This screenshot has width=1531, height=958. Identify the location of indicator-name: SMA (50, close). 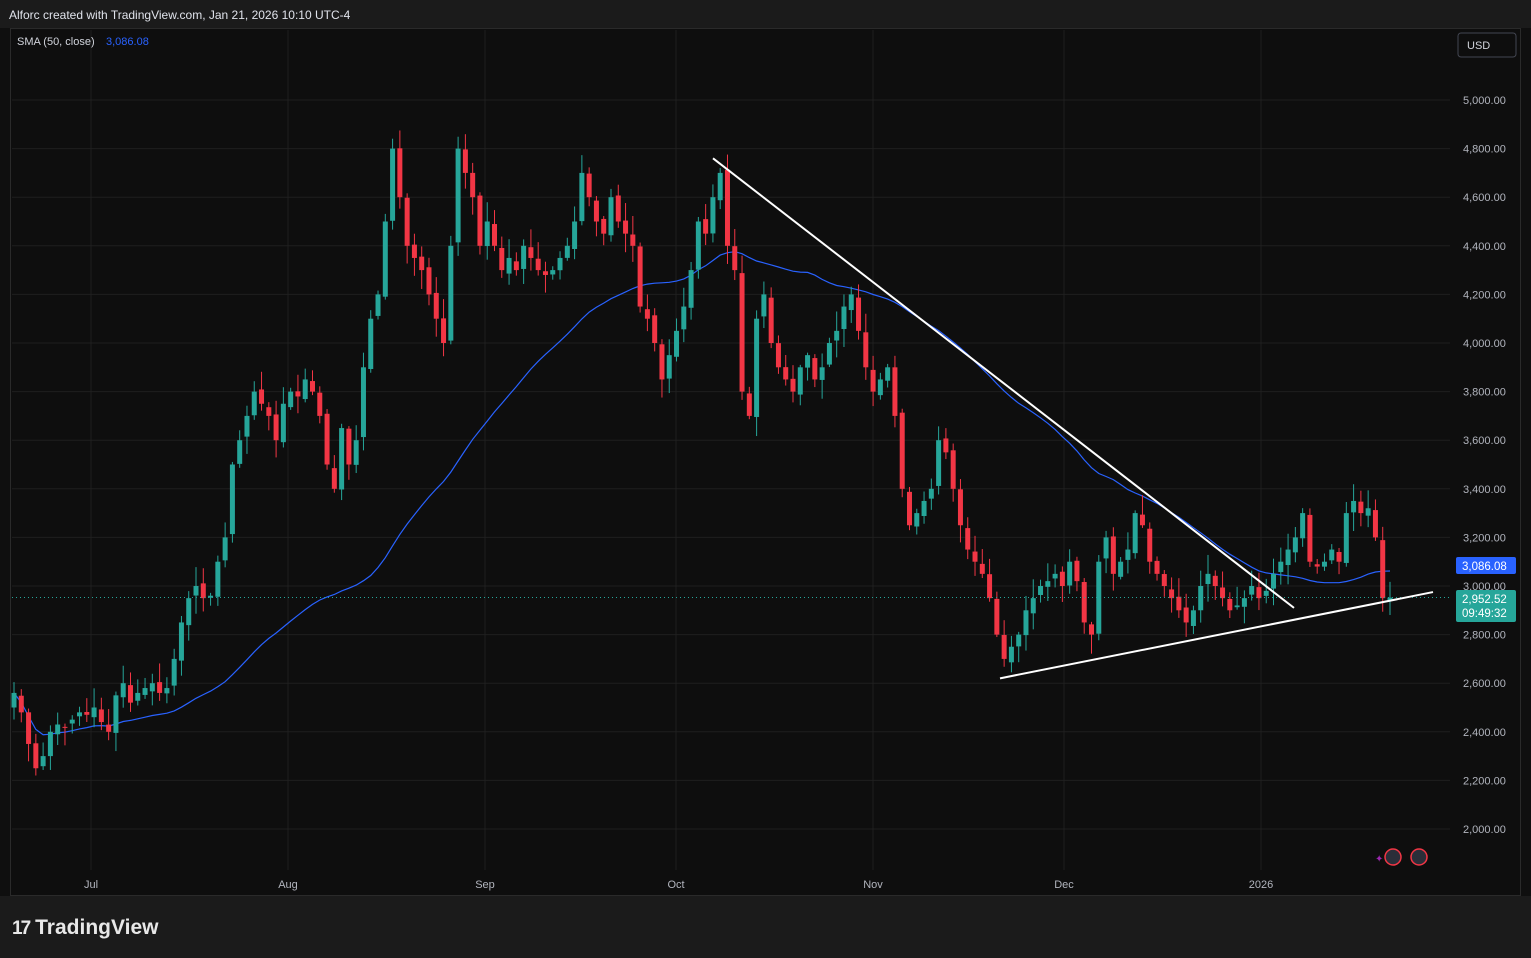
(56, 42).